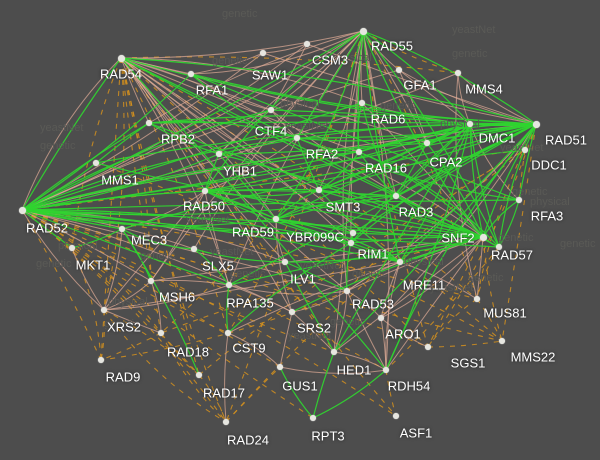  I want to click on graph-node-rad51, so click(536, 124).